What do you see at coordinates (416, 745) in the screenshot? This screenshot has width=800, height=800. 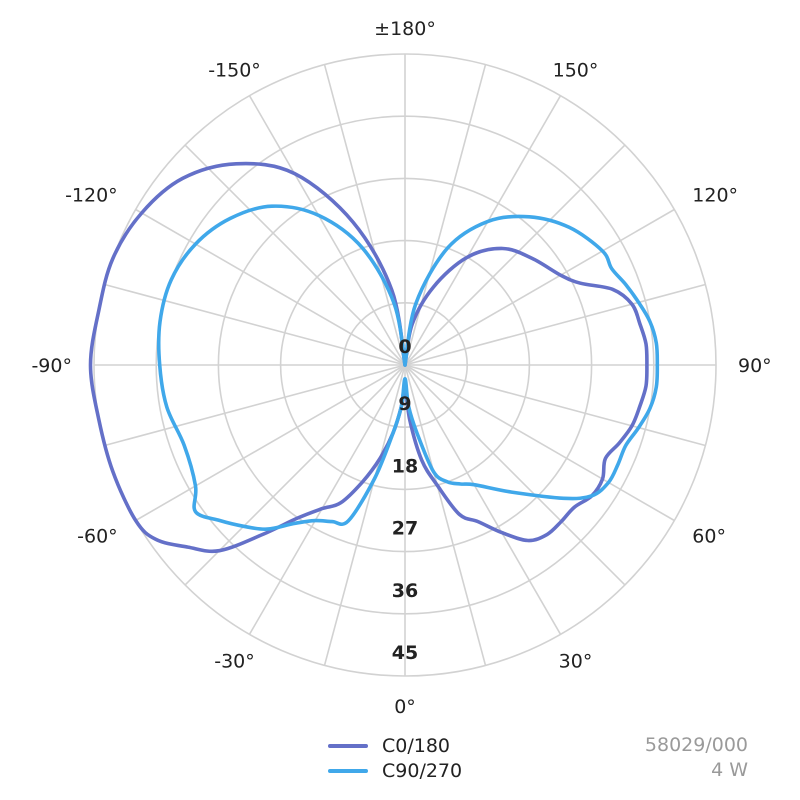 I see `legend-label: C0/180` at bounding box center [416, 745].